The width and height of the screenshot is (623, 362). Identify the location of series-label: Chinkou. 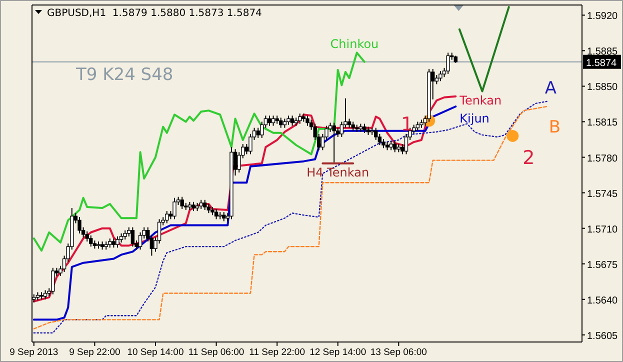
(354, 43).